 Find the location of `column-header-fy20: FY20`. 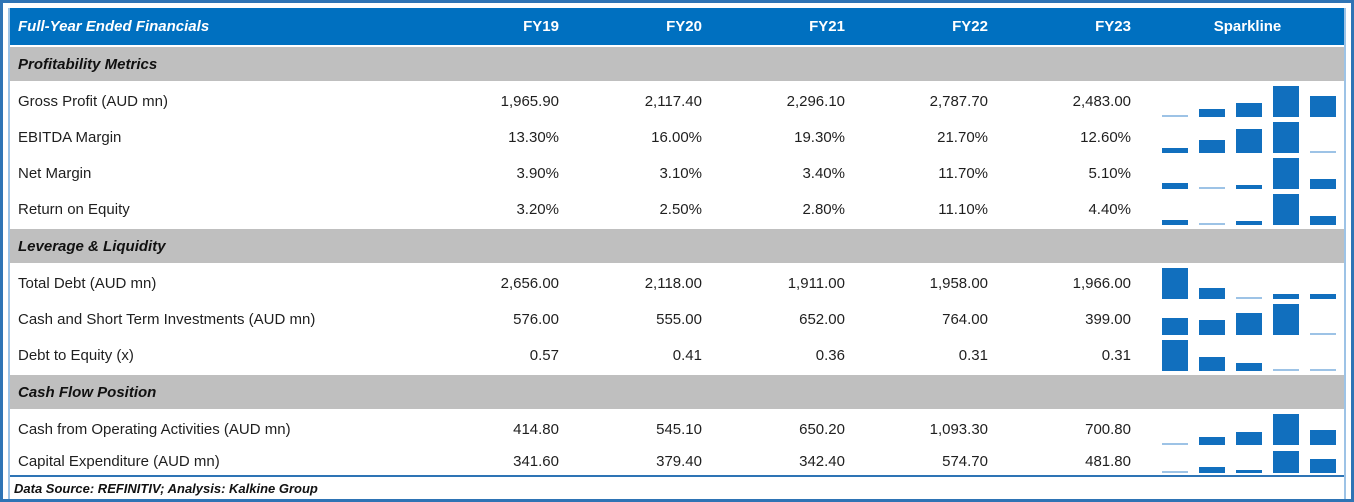

column-header-fy20: FY20 is located at coordinates (684, 26).